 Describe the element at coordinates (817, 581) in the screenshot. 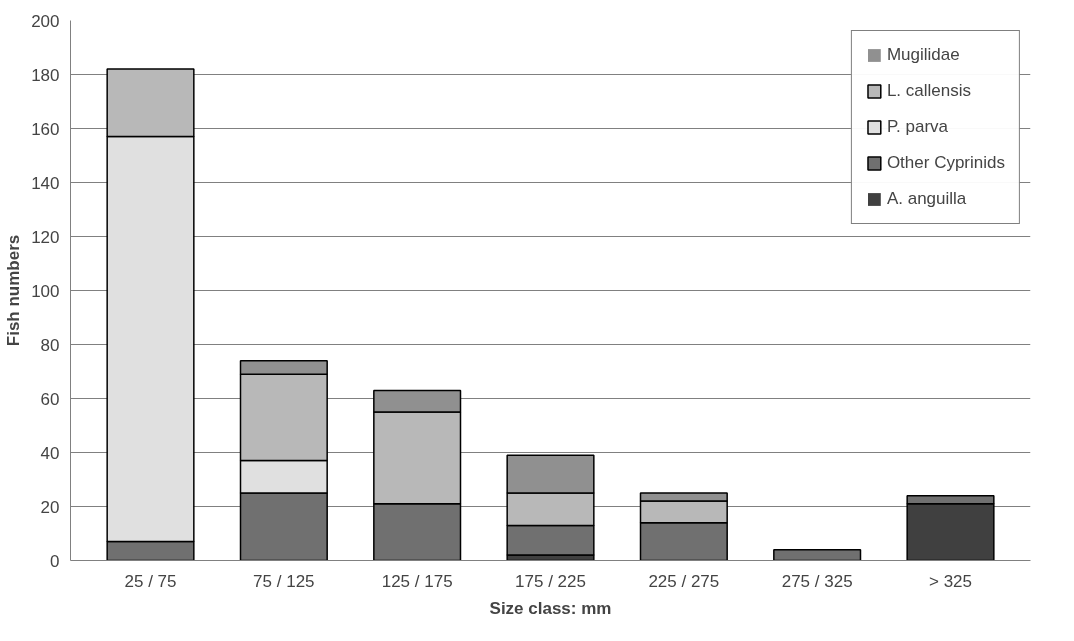

I see `x-tick-label: 275 / 325` at that location.